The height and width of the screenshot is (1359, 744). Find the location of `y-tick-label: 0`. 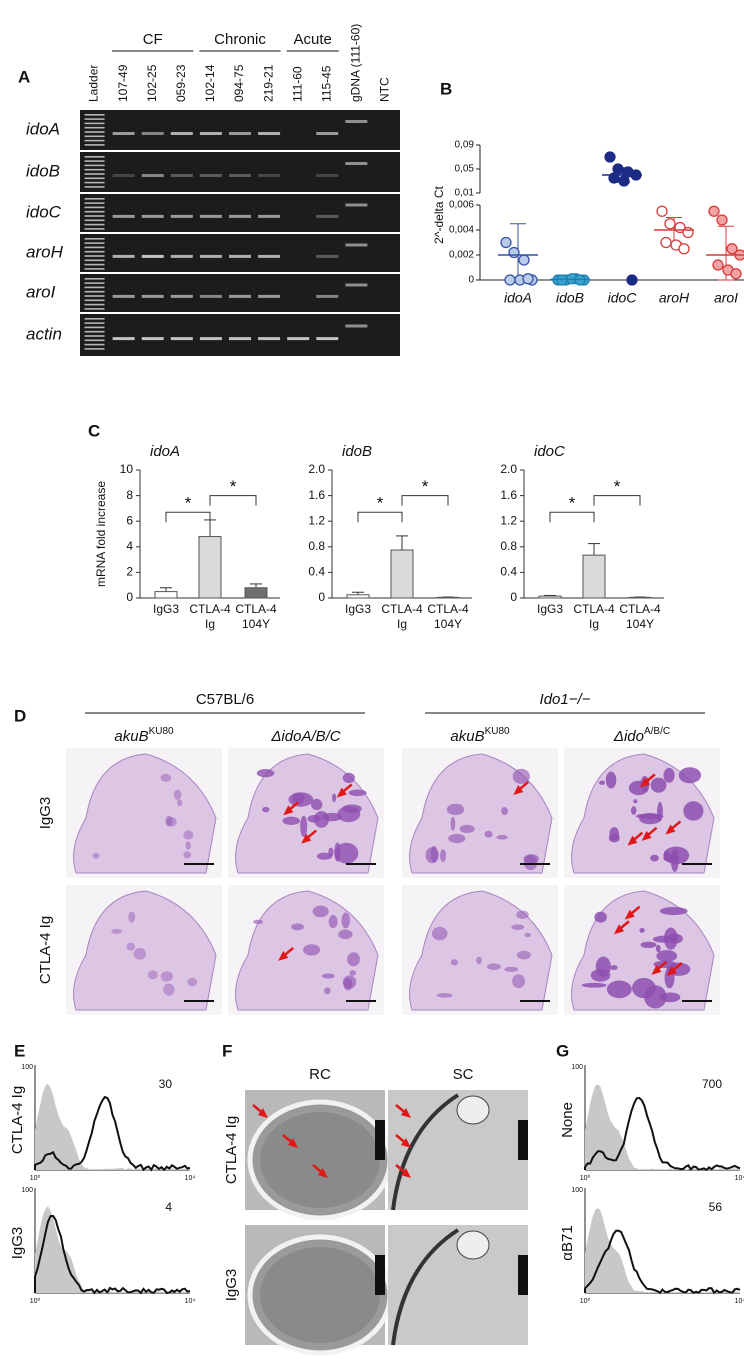

y-tick-label: 0 is located at coordinates (471, 280).